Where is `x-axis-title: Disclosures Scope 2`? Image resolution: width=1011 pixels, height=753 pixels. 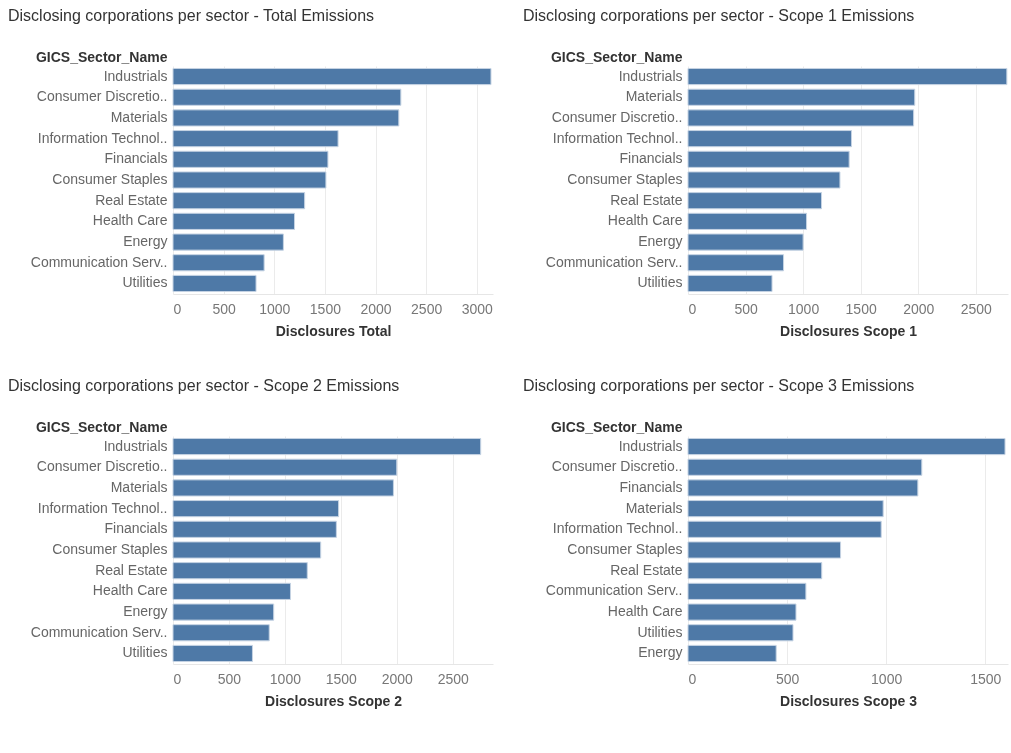 x-axis-title: Disclosures Scope 2 is located at coordinates (334, 700).